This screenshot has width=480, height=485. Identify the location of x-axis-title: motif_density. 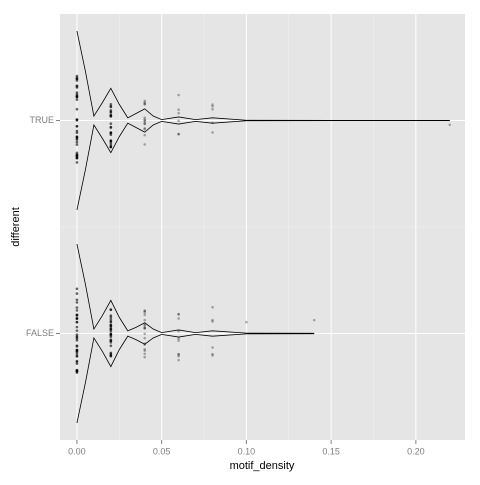
(262, 466).